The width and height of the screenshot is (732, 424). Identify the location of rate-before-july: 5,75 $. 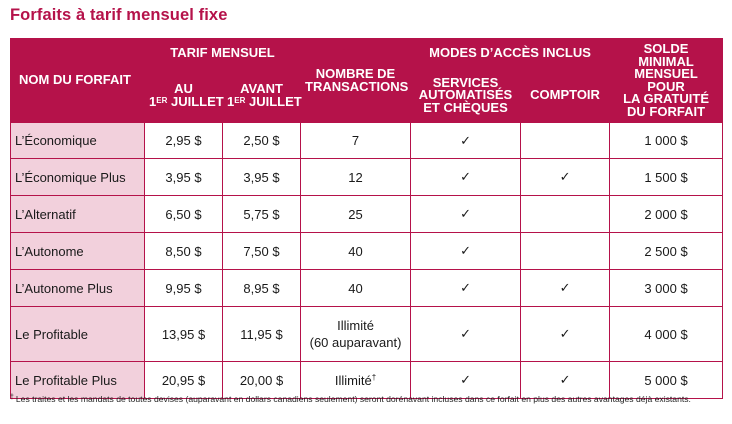
(261, 214).